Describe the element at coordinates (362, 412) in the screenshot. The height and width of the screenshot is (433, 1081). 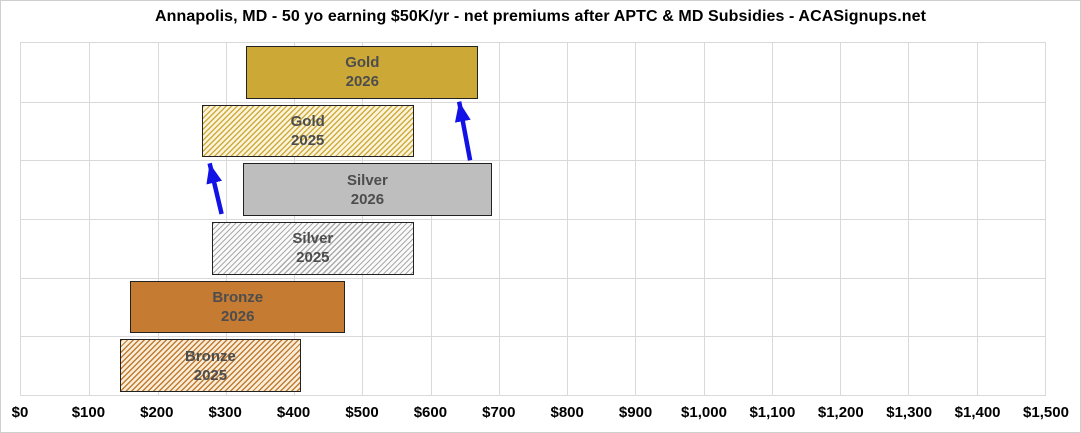
I see `x-tick-label: $500` at that location.